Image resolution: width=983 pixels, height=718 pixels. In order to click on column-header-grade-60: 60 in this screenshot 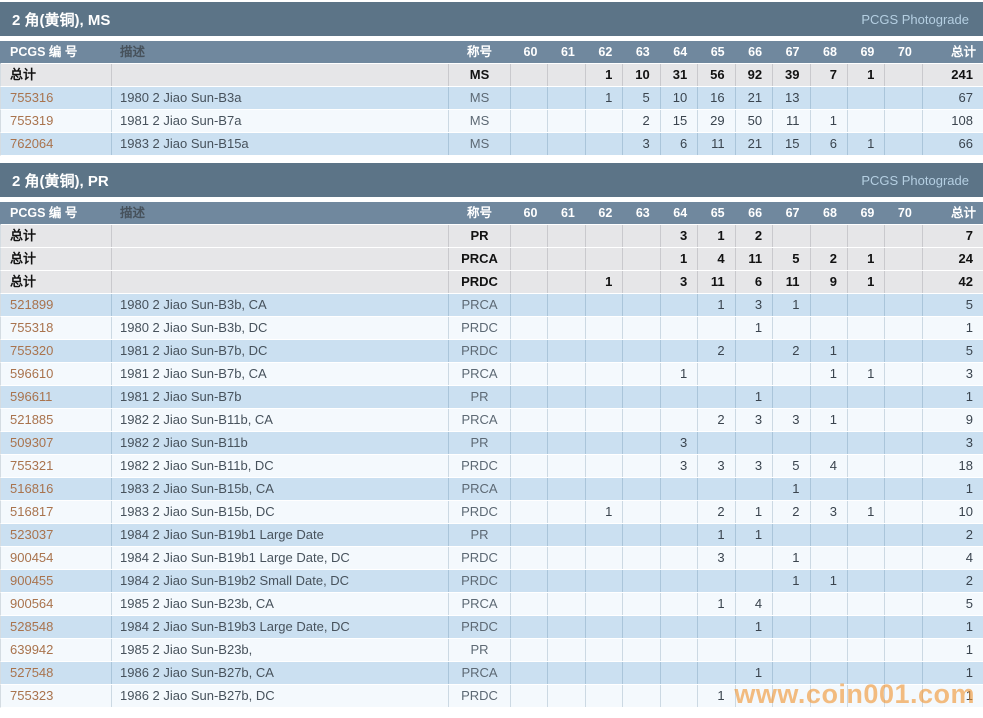, I will do `click(530, 52)`.